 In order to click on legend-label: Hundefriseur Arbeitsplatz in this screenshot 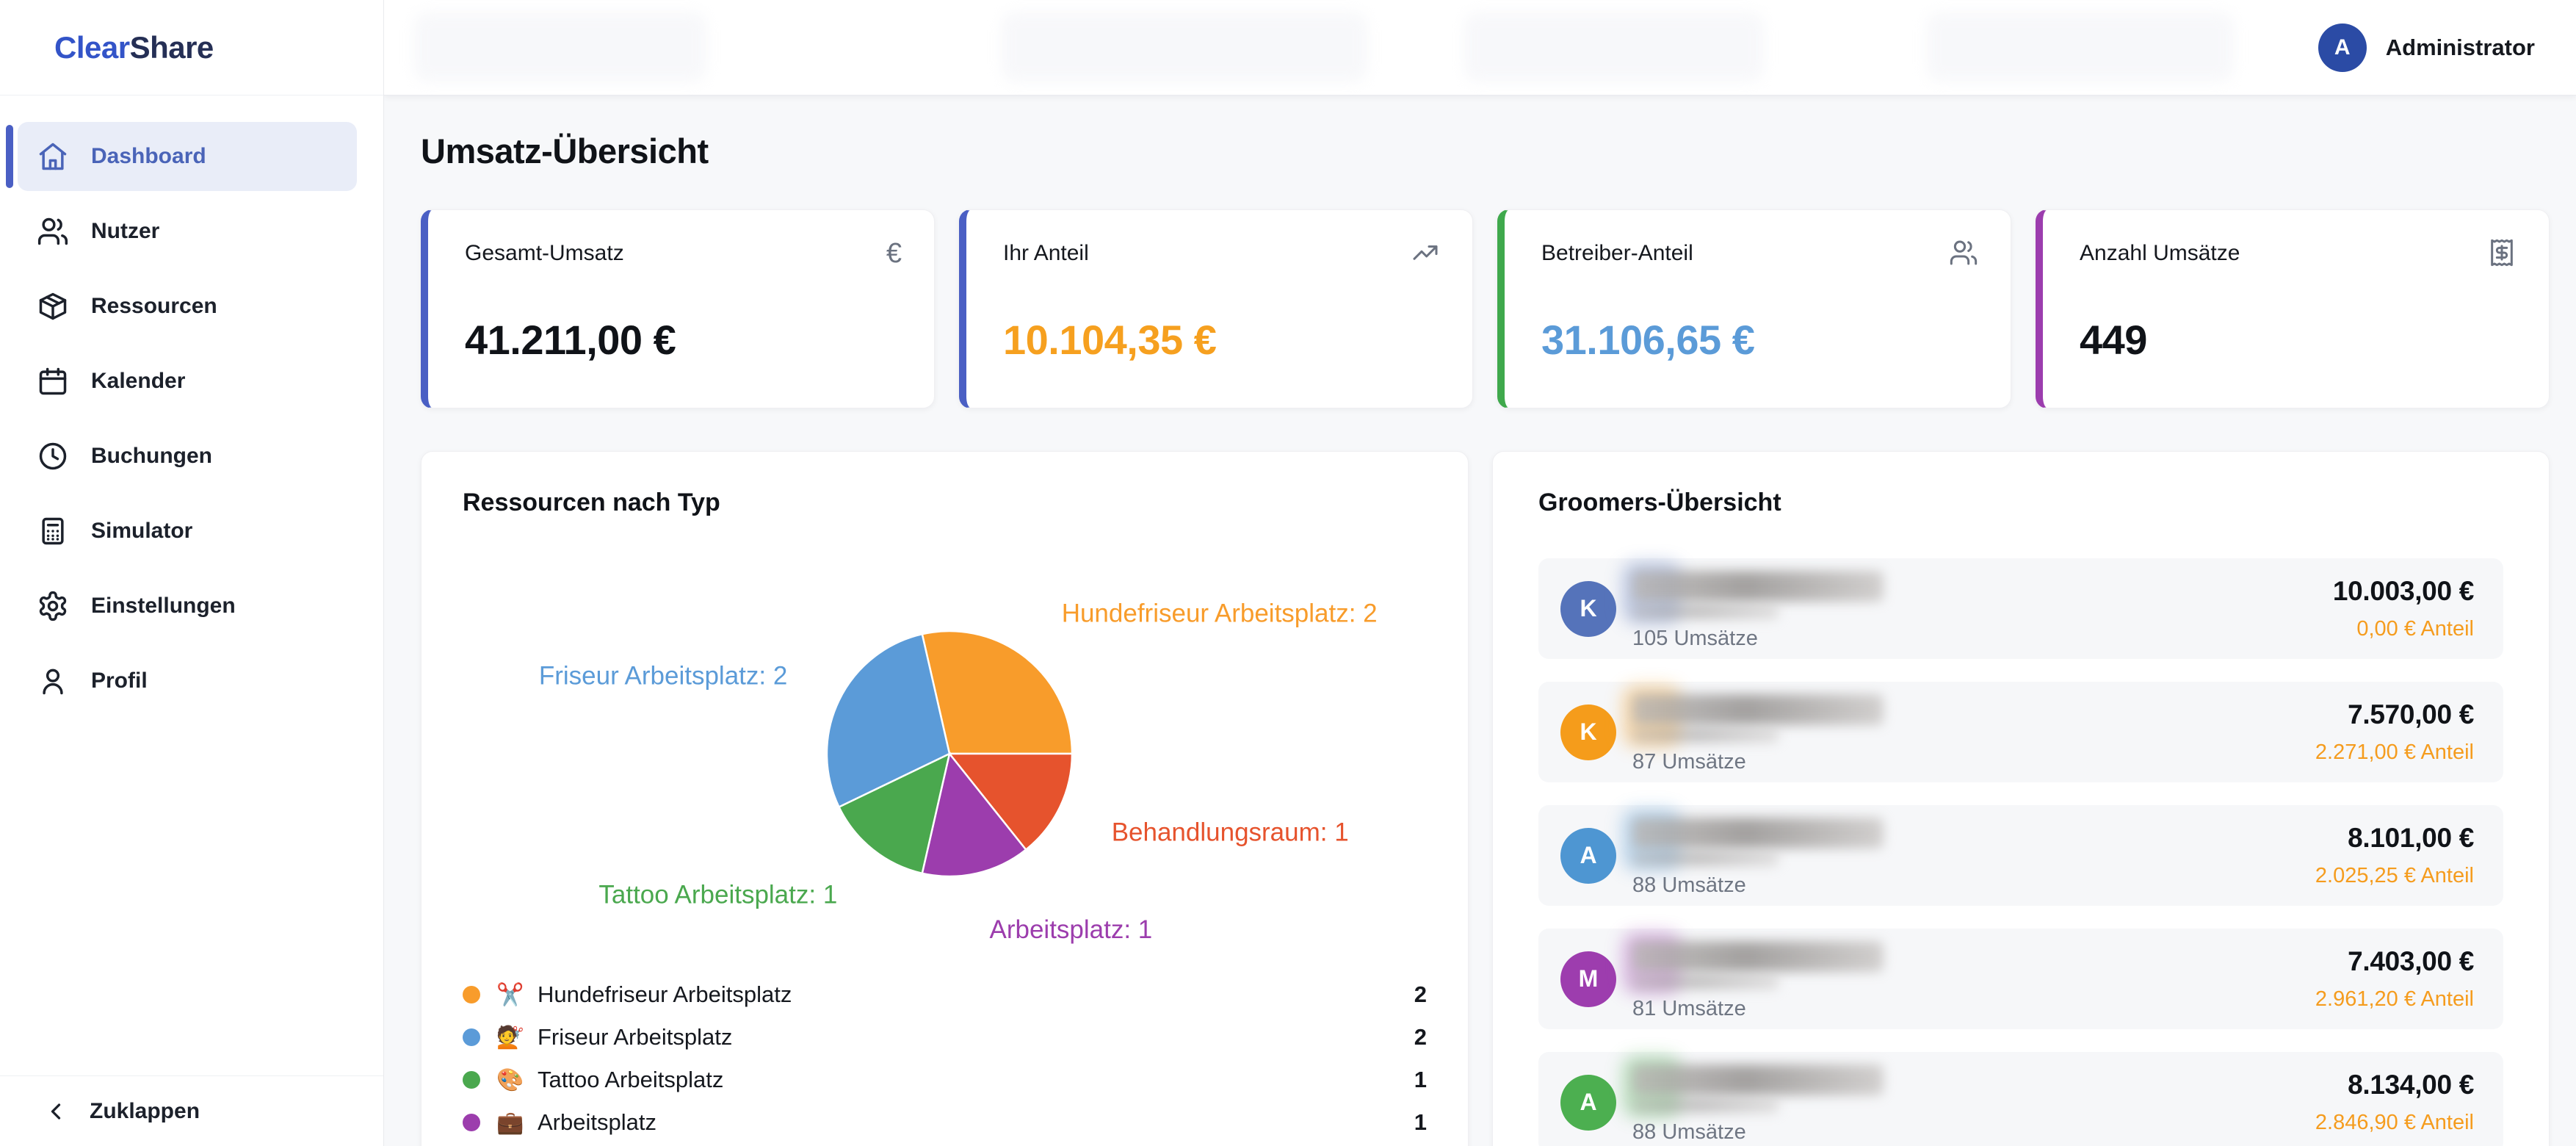, I will do `click(665, 994)`.